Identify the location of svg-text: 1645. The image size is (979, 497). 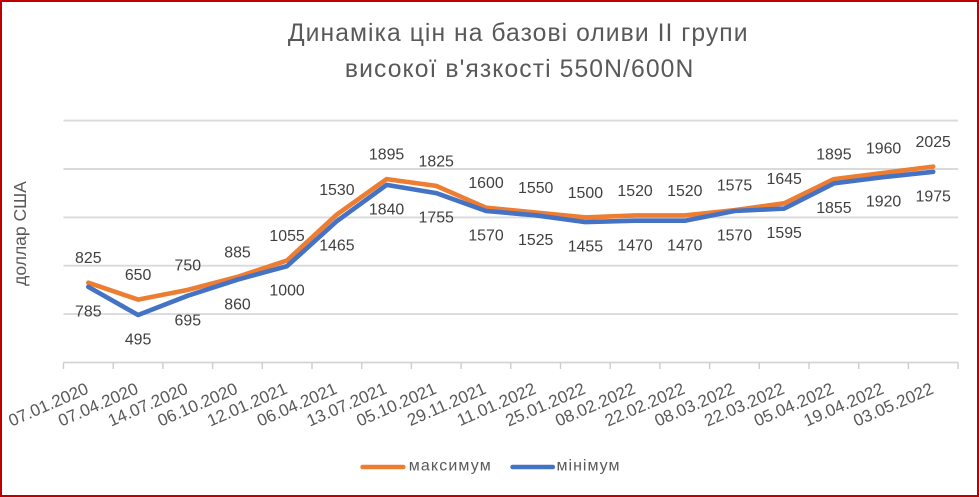
(785, 179).